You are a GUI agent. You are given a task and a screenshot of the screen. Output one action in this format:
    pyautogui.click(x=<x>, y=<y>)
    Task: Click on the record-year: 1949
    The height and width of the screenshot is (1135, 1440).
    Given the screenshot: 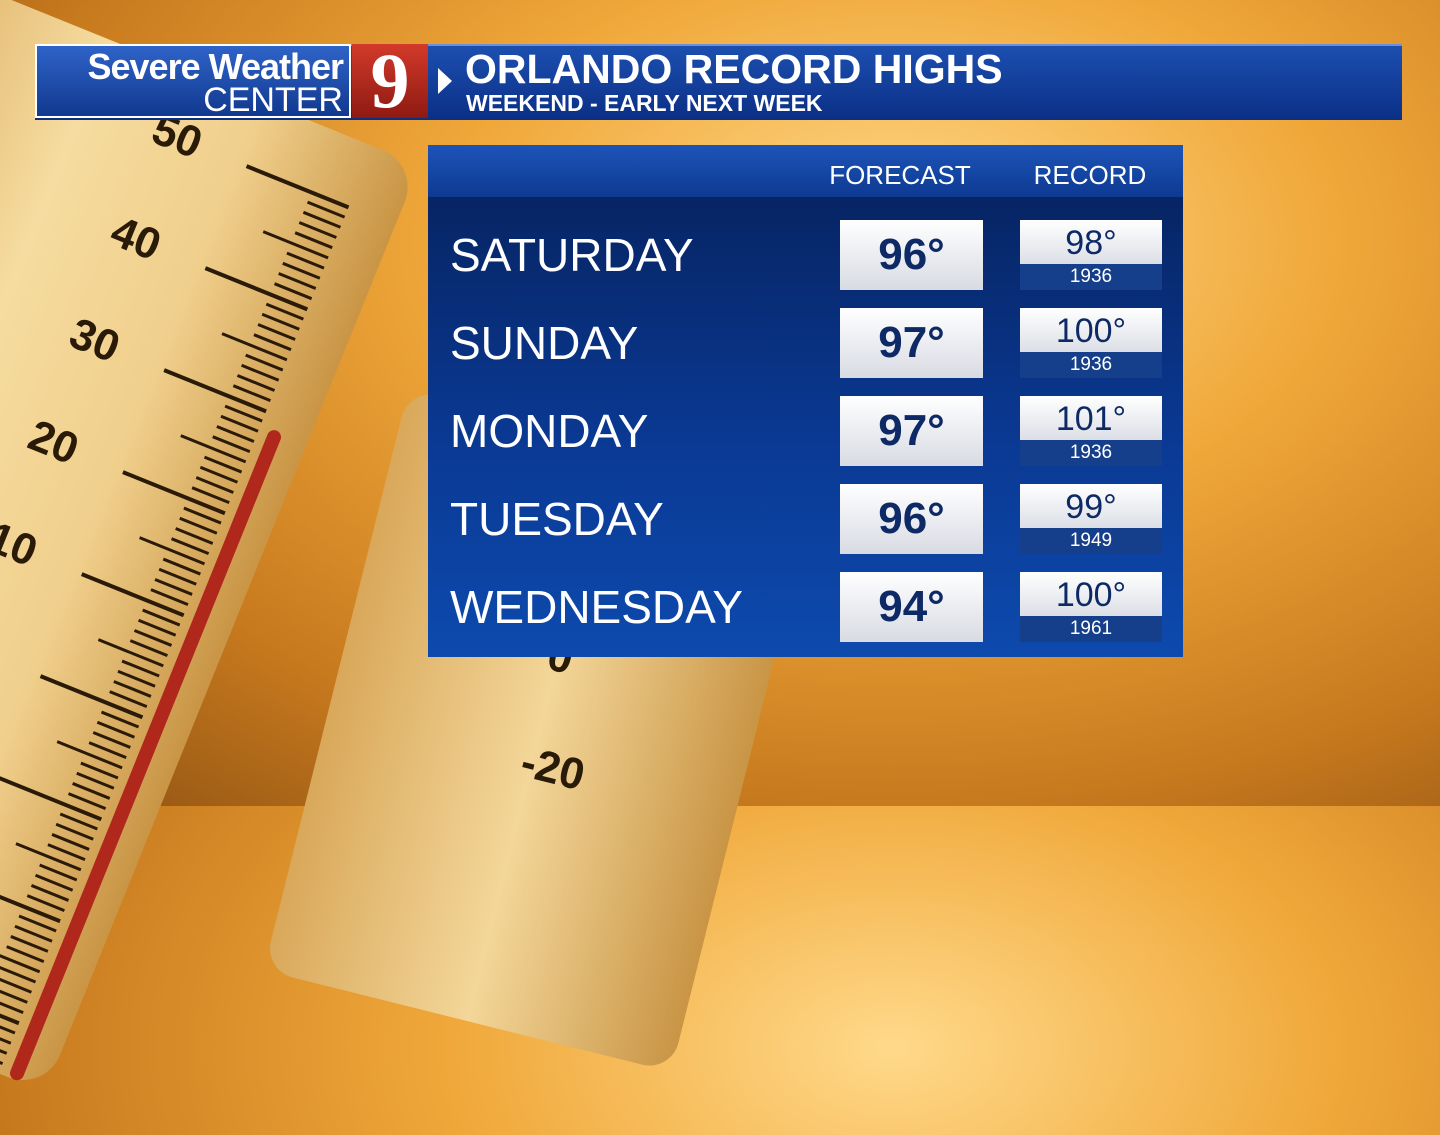 What is the action you would take?
    pyautogui.click(x=1091, y=541)
    